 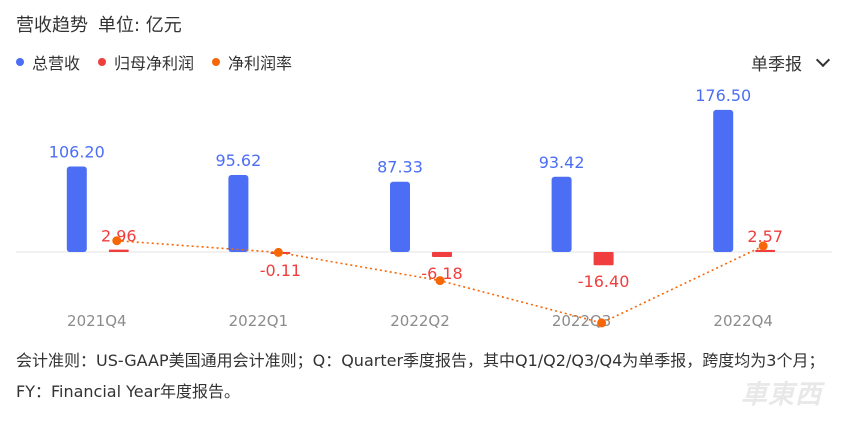 I want to click on period-dropdown: 单季报, so click(x=791, y=62).